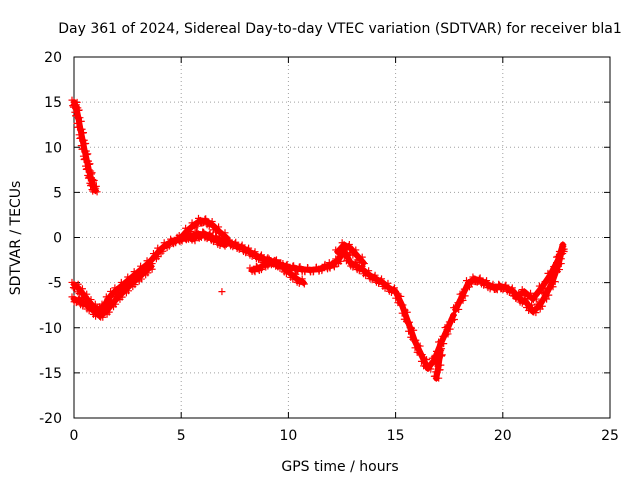  I want to click on x-tick-label: 0, so click(74, 436).